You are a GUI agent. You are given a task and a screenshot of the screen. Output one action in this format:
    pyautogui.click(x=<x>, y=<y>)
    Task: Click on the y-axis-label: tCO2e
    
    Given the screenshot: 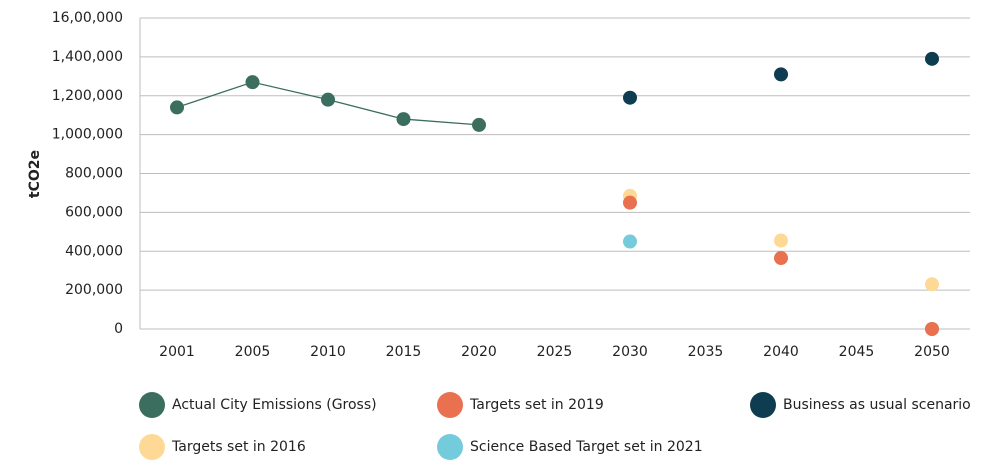 What is the action you would take?
    pyautogui.click(x=35, y=174)
    